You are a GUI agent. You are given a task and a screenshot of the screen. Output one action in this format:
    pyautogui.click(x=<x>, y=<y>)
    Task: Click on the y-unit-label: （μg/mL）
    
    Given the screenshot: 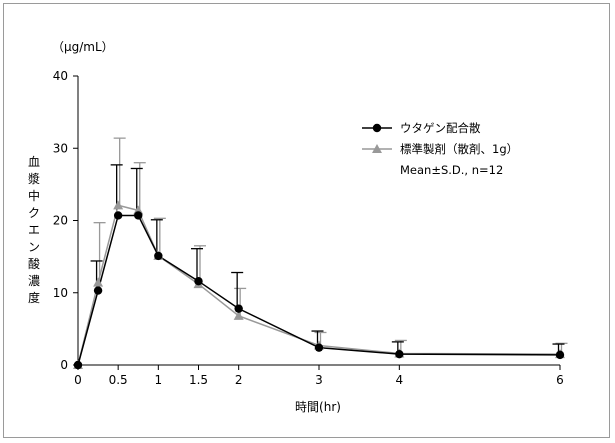 What is the action you would take?
    pyautogui.click(x=83, y=47)
    